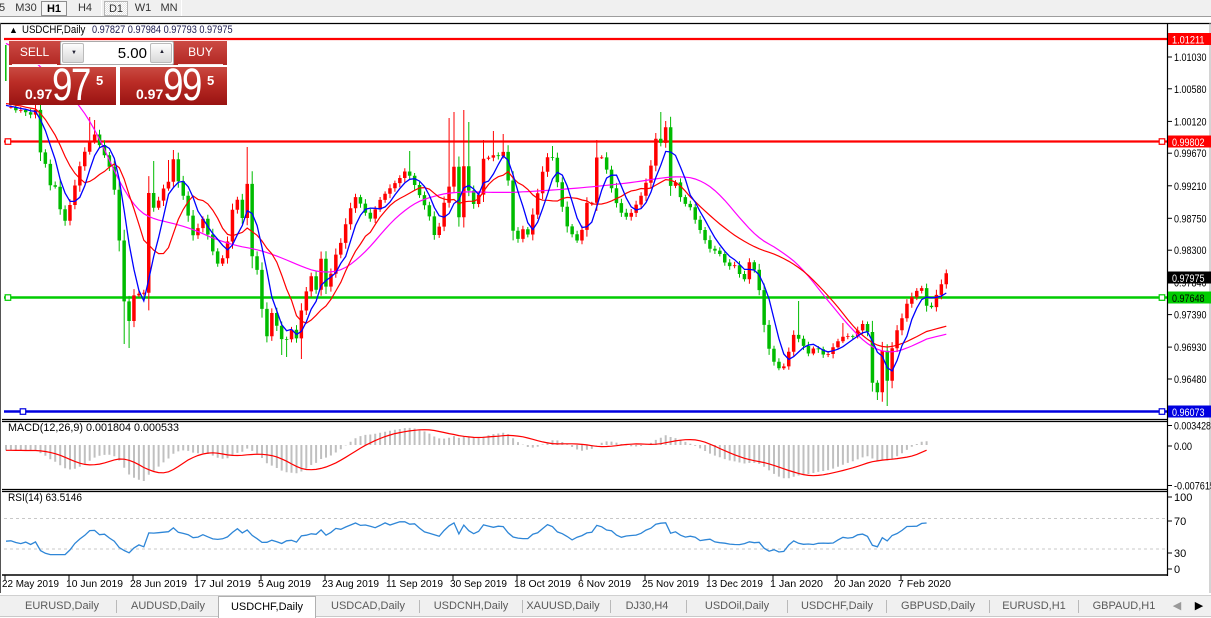 The height and width of the screenshot is (618, 1211). Describe the element at coordinates (1190, 90) in the screenshot. I see `svg-text: 1.00580` at that location.